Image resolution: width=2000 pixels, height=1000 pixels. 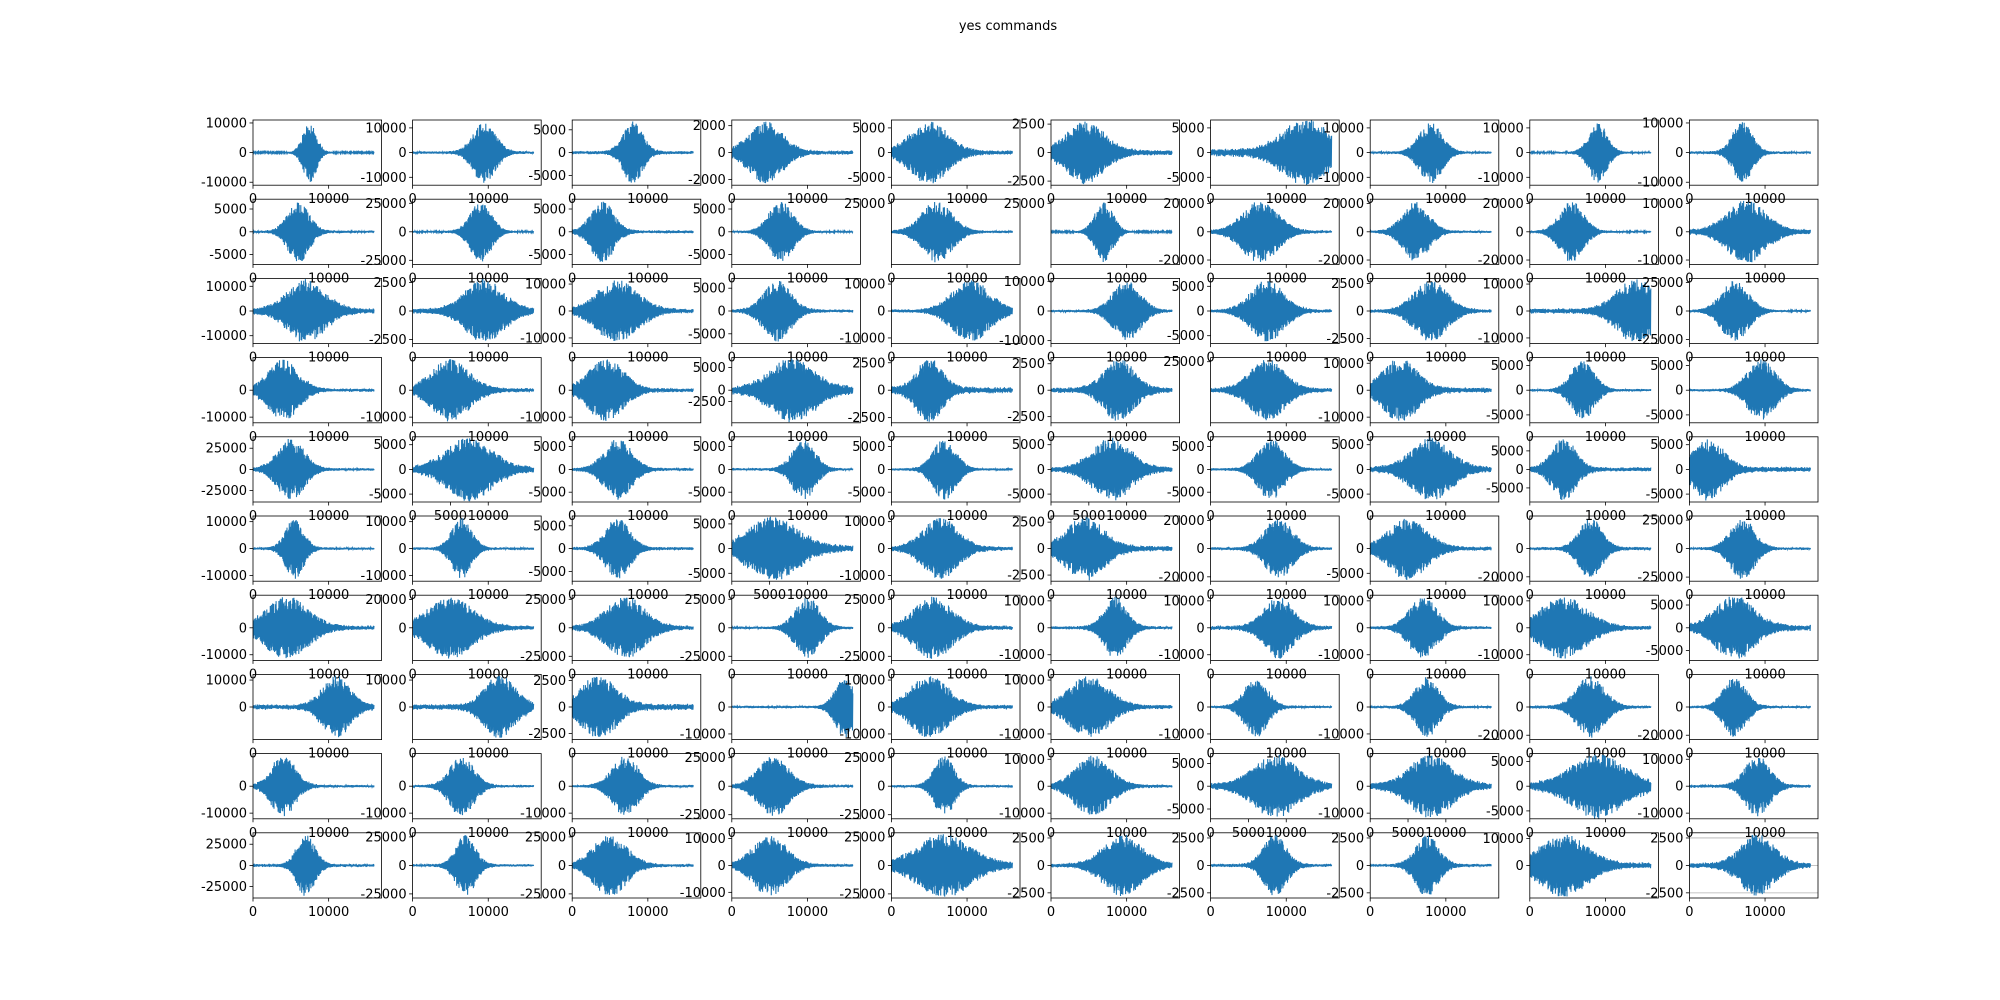 I want to click on y-tick-label: 20000, so click(x=1502, y=204).